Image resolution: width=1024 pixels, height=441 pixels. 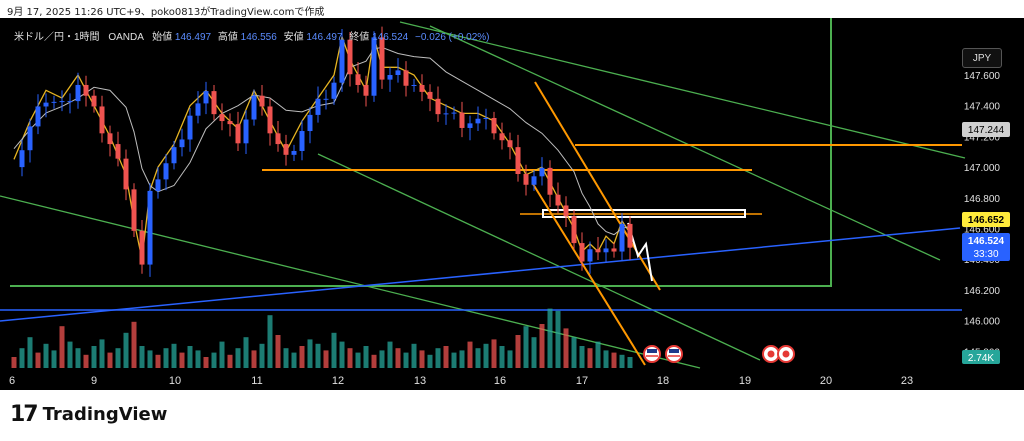 What do you see at coordinates (461, 381) in the screenshot?
I see `time-axis: 6 9 10 11 12 13 16 17 18 19 20 23` at bounding box center [461, 381].